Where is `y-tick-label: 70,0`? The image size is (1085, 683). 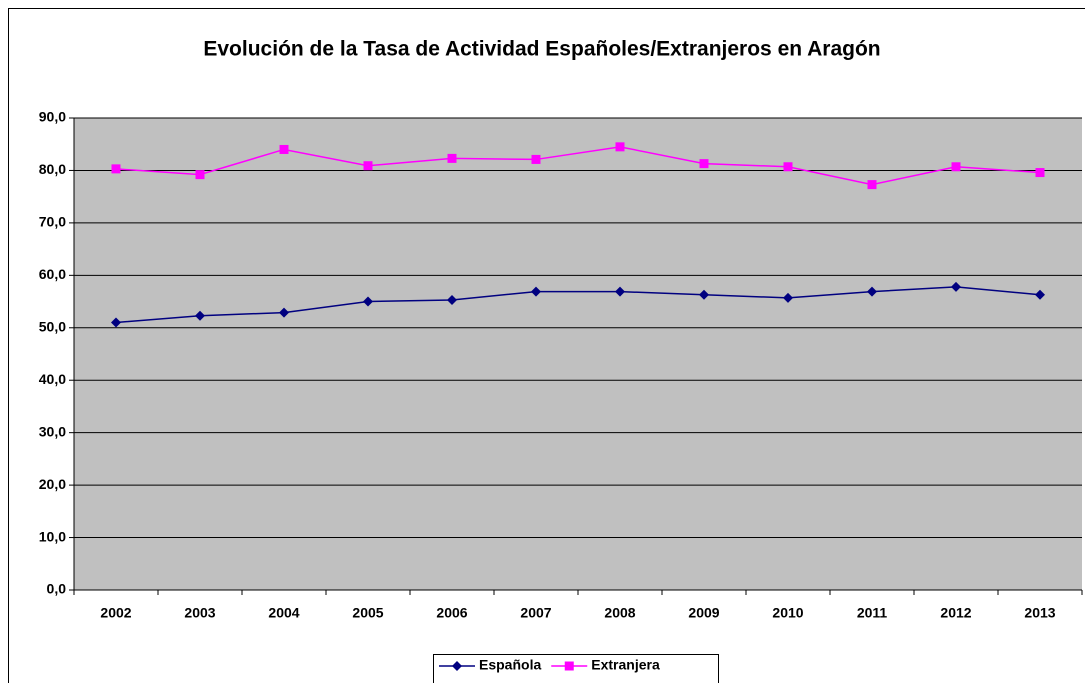 y-tick-label: 70,0 is located at coordinates (52, 222).